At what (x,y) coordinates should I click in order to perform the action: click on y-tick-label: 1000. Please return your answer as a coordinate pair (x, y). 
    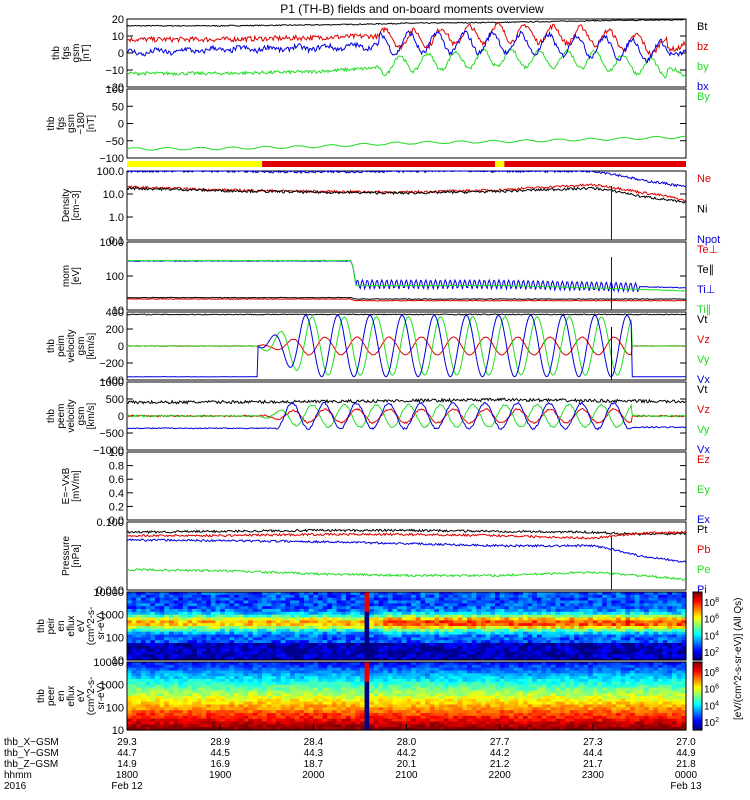
    Looking at the image, I should click on (112, 616).